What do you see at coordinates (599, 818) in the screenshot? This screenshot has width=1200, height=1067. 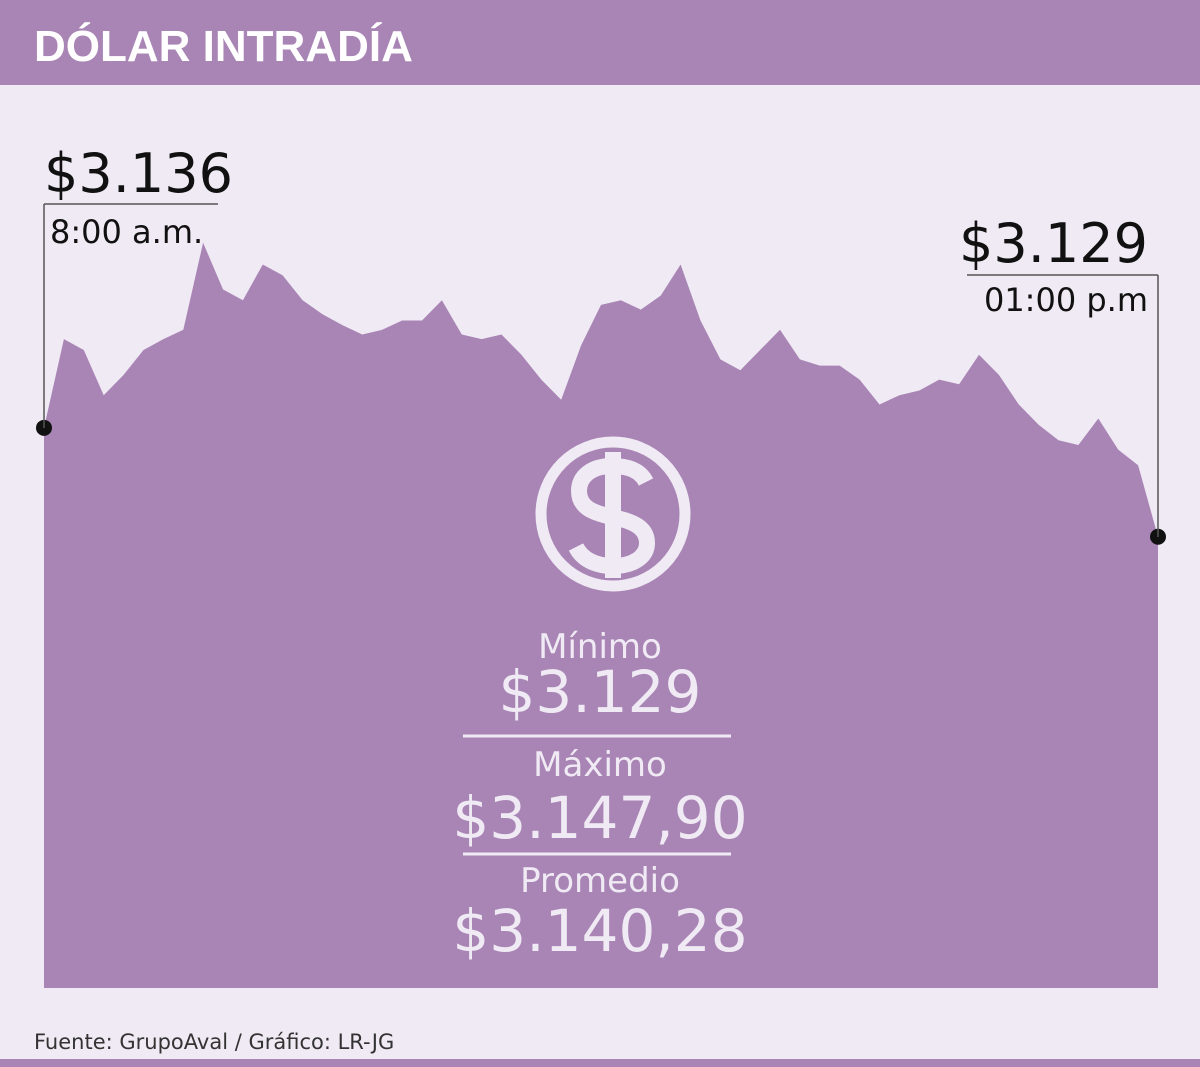 I see `stat-value: $3.147,90` at bounding box center [599, 818].